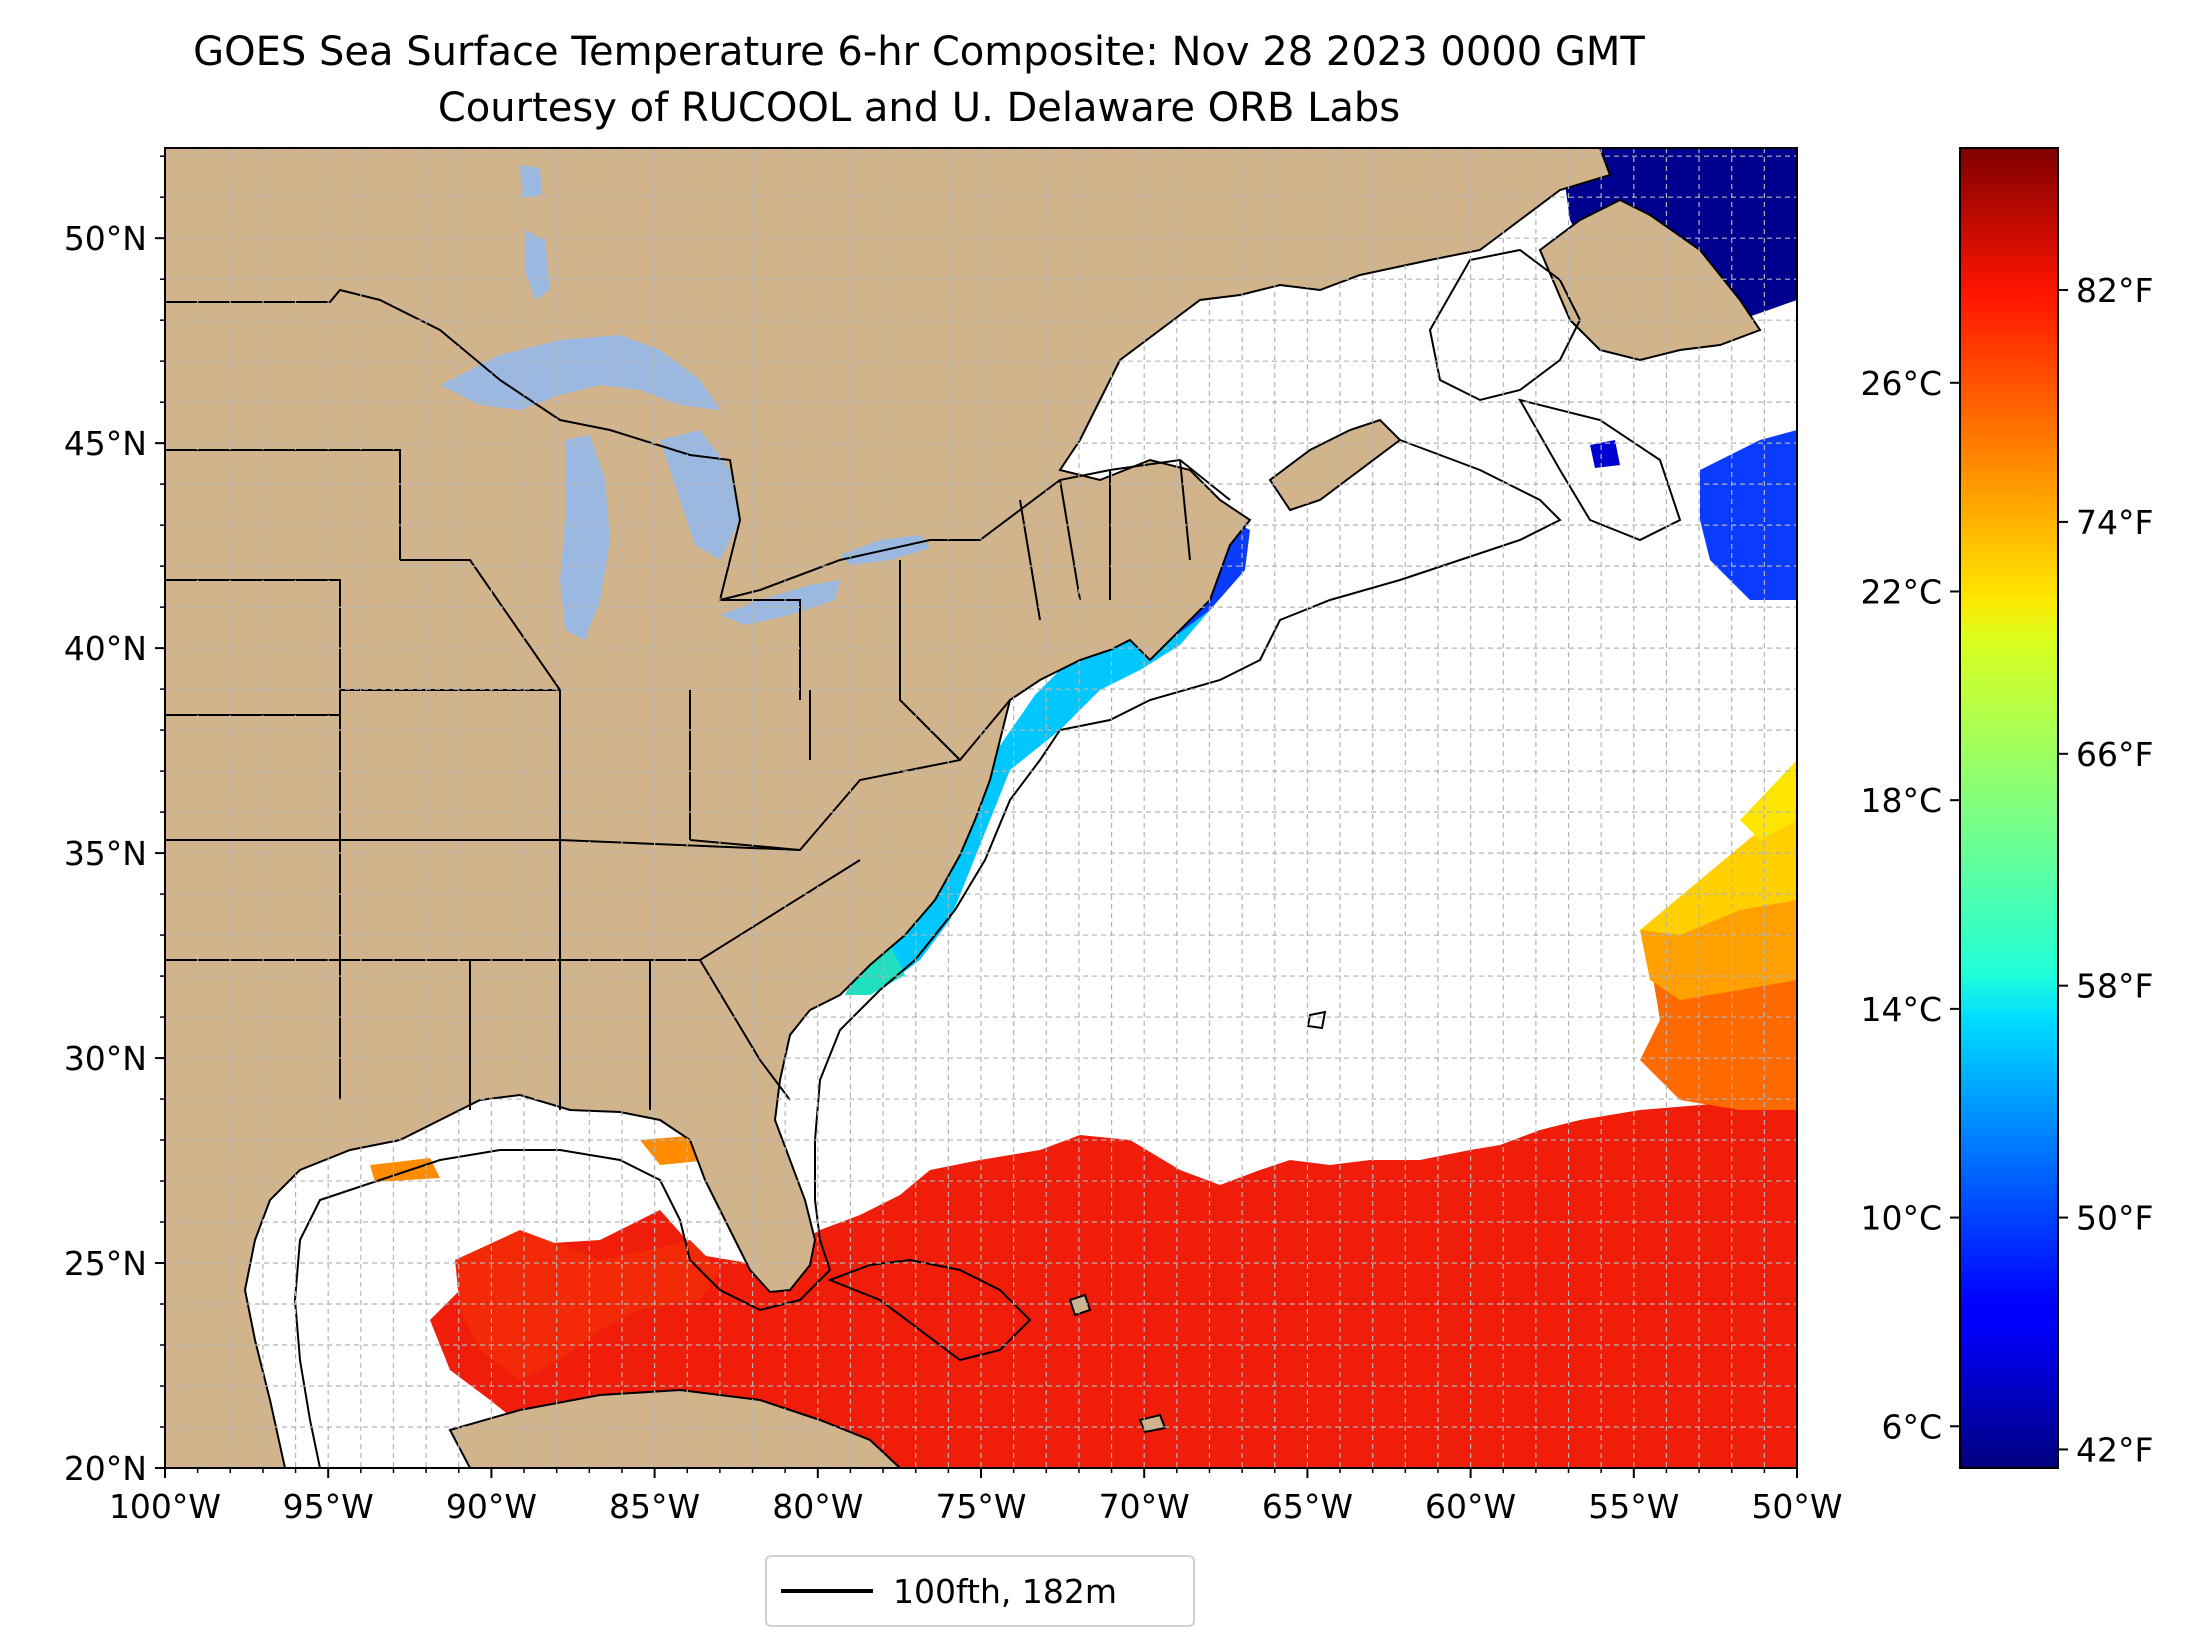  Describe the element at coordinates (827, 1591) in the screenshot. I see `legend-line-swatch` at that location.